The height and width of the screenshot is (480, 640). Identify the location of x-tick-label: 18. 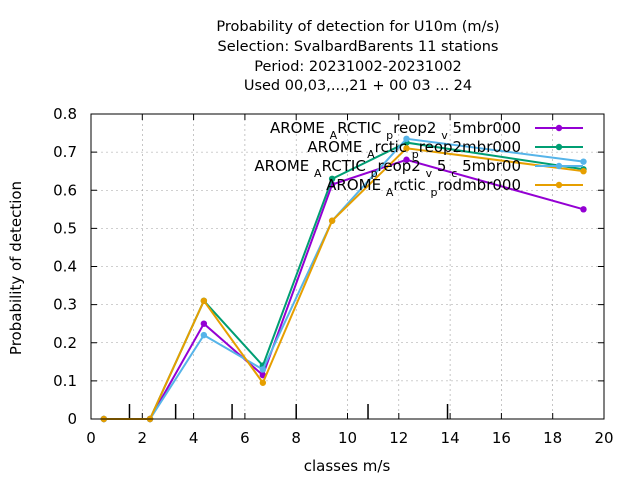
(552, 438).